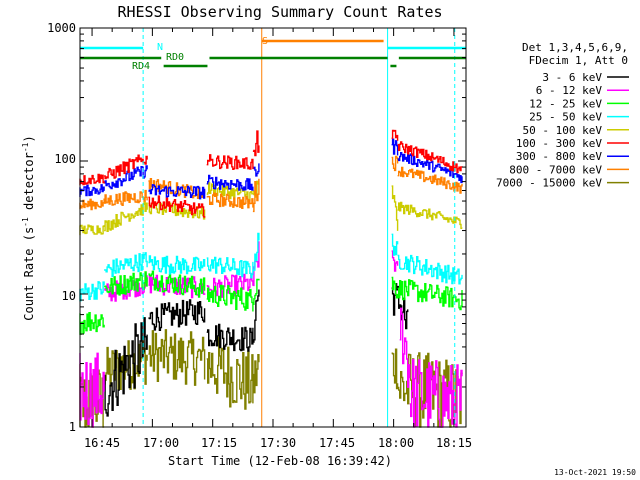 The image size is (640, 480). Describe the element at coordinates (25, 147) in the screenshot. I see `y-axis-label-sup2: -1` at that location.